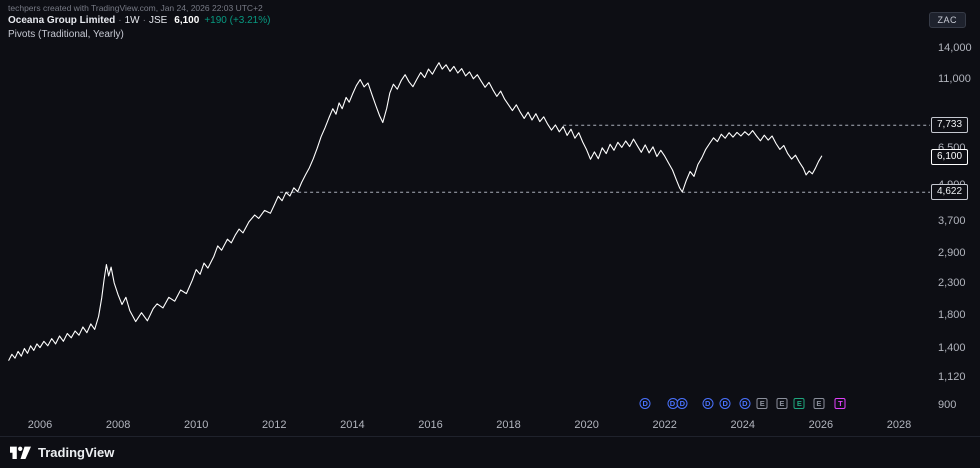 This screenshot has height=468, width=980. Describe the element at coordinates (821, 425) in the screenshot. I see `x-axis-label: 2026` at that location.